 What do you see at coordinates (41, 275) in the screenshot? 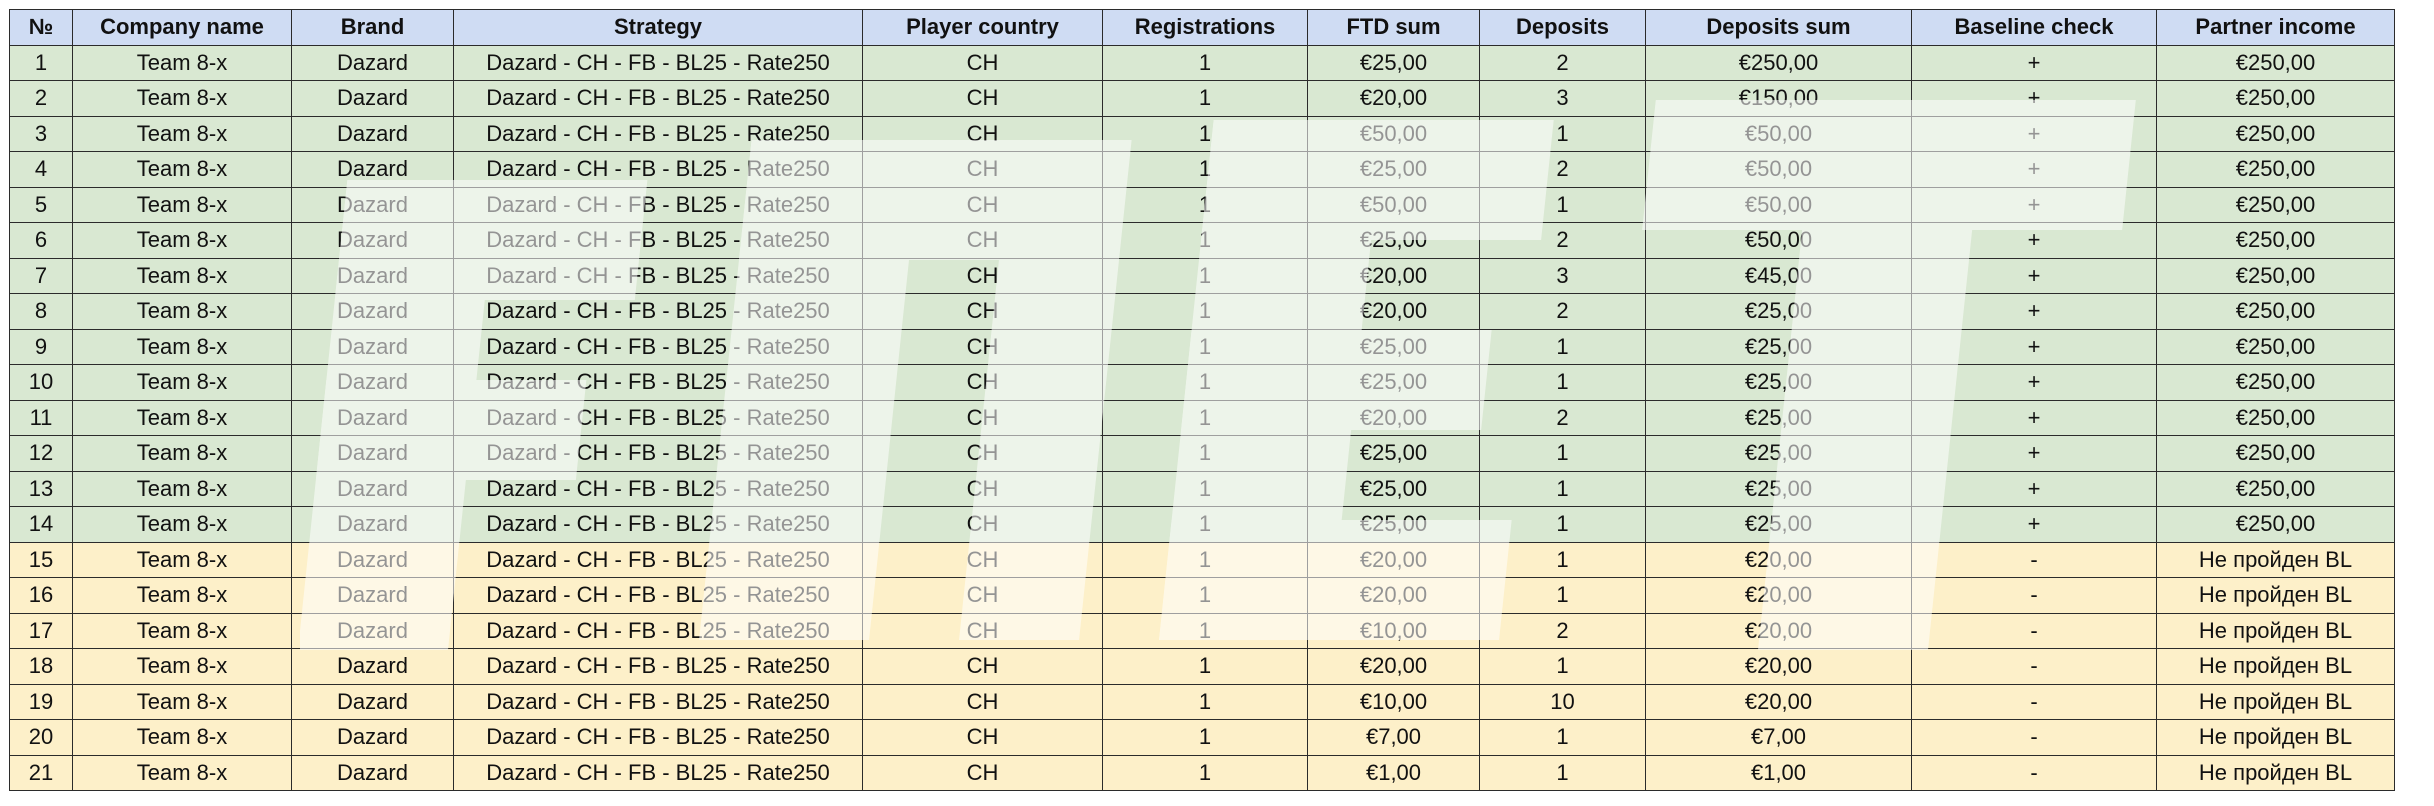
I see `row-number-cell: 7` at bounding box center [41, 275].